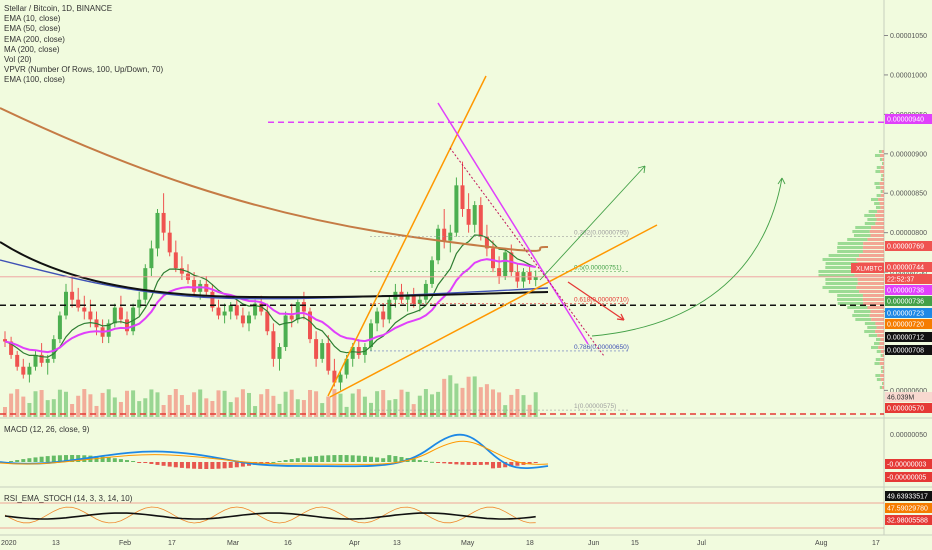  I want to click on indicator-ema200: EMA (200, close), so click(34, 39).